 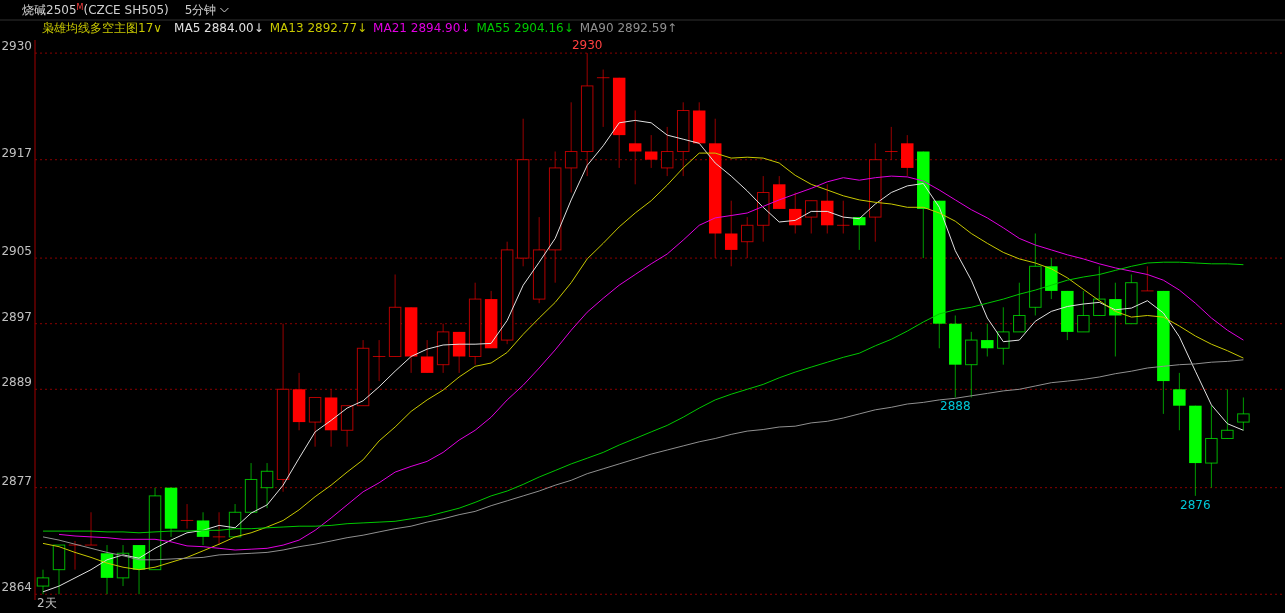 What do you see at coordinates (955, 406) in the screenshot?
I see `annotation: 2888` at bounding box center [955, 406].